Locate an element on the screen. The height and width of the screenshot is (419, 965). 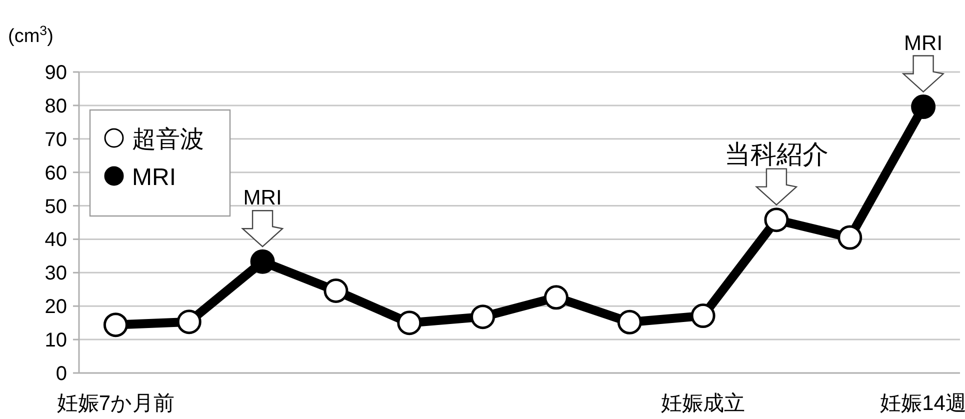
legend-label: 超音波 is located at coordinates (168, 139).